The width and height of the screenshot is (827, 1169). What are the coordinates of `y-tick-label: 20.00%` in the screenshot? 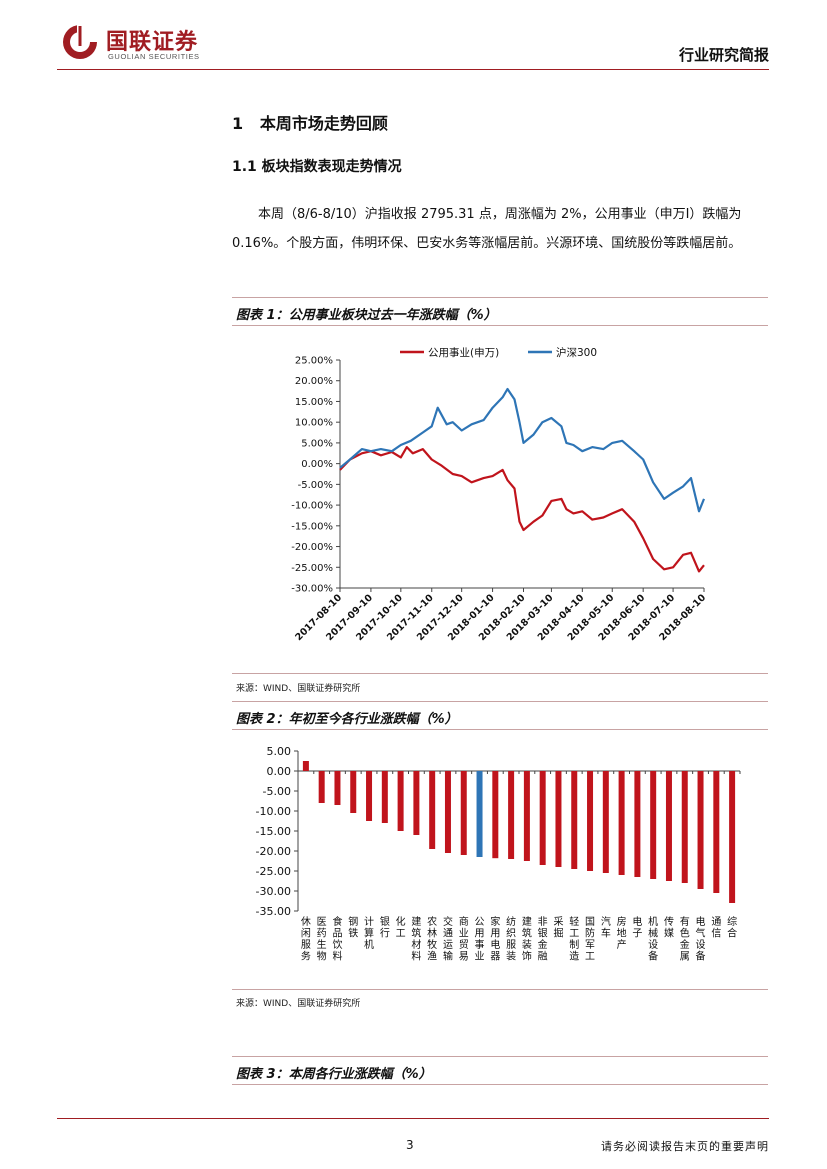 It's located at (314, 381).